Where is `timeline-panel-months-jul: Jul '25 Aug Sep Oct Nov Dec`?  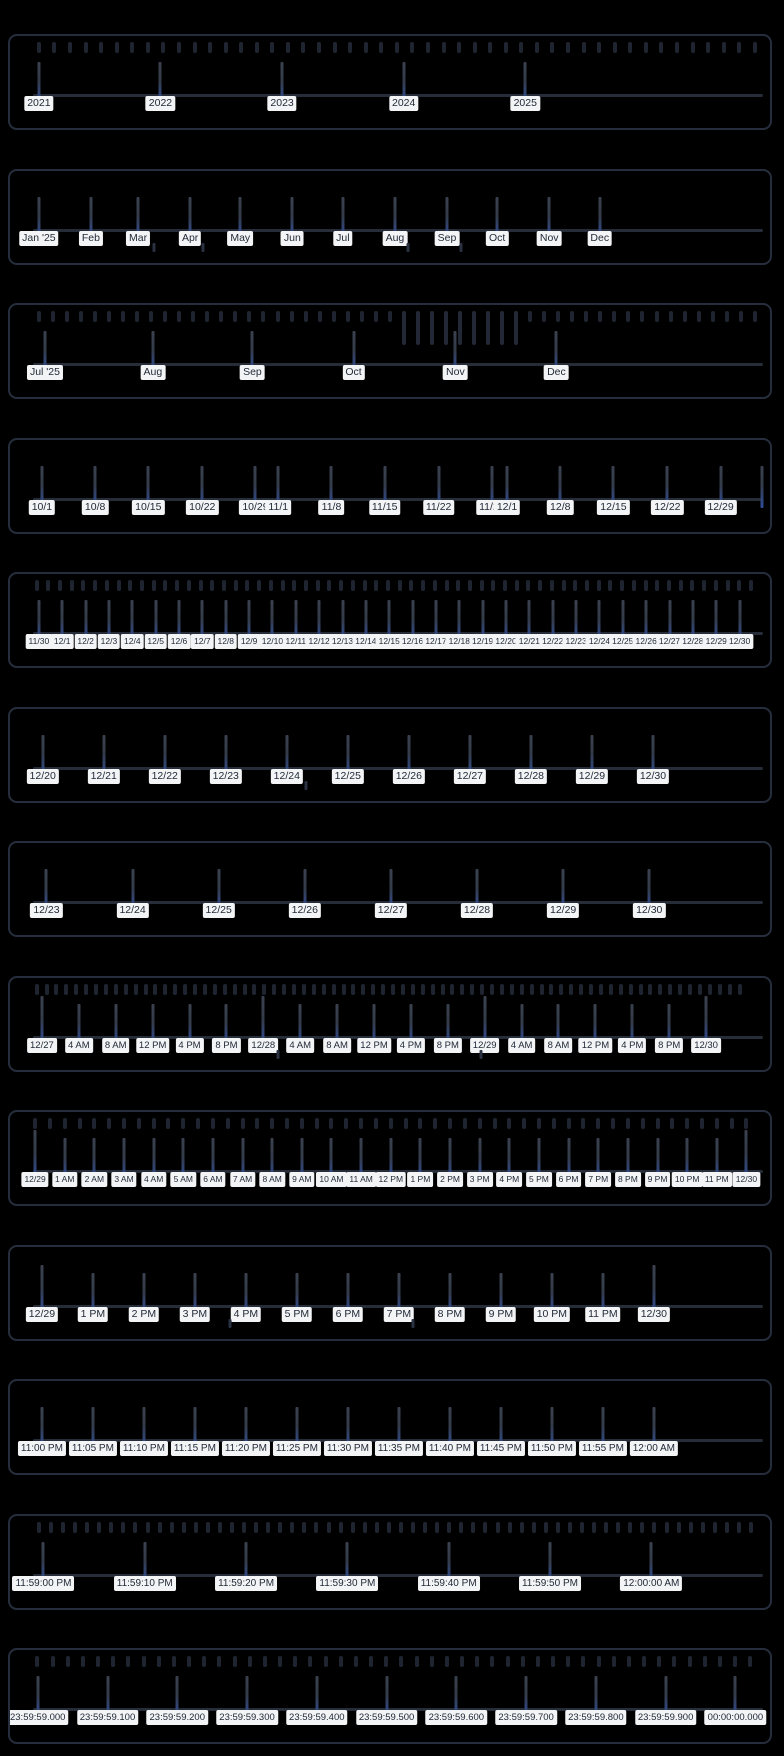 timeline-panel-months-jul: Jul '25 Aug Sep Oct Nov Dec is located at coordinates (390, 351).